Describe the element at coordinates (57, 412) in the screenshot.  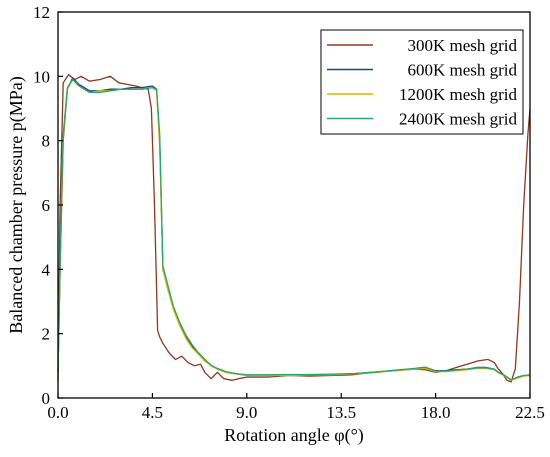
I see `x-tick-label: 0.0` at that location.